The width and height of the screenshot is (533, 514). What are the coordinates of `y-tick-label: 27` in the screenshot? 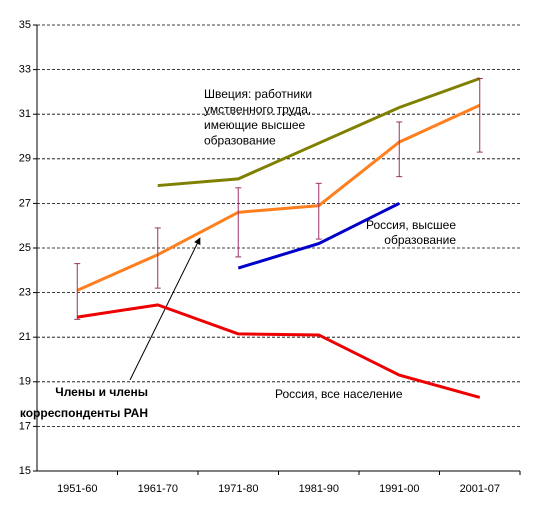 It's located at (25, 203).